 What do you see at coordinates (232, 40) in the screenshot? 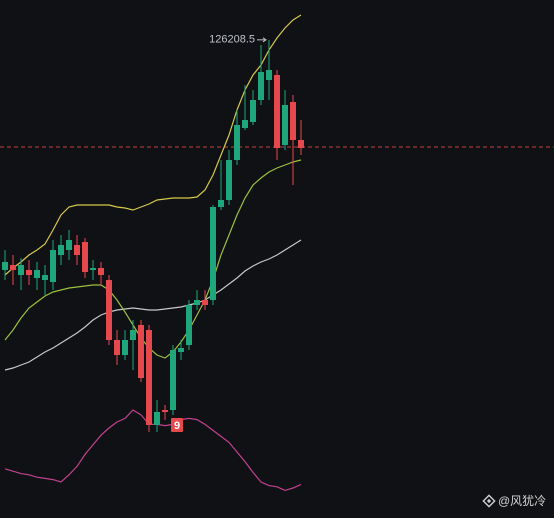
I see `high-label: 126208.5` at bounding box center [232, 40].